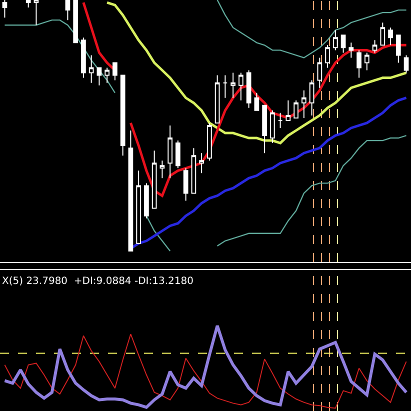 Image resolution: width=411 pixels, height=411 pixels. What do you see at coordinates (98, 281) in the screenshot?
I see `text: X(5) 23.7980 +DI:9.0884 -DI:13.2180` at bounding box center [98, 281].